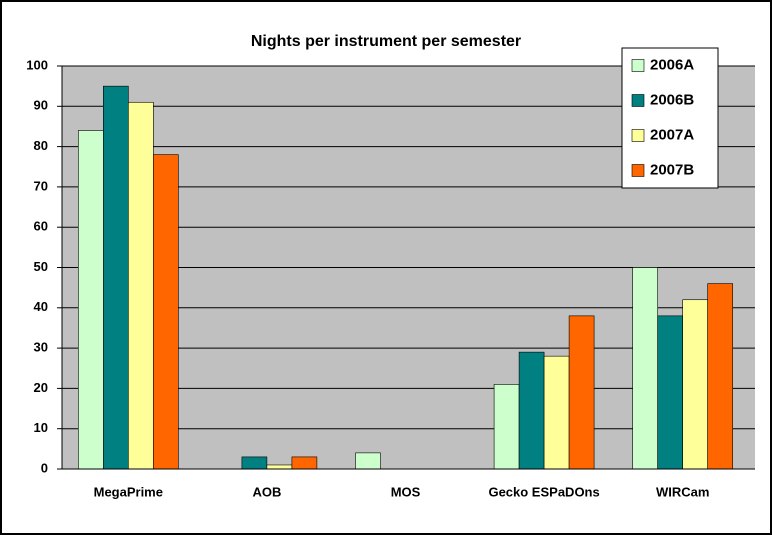 Image resolution: width=772 pixels, height=535 pixels. Describe the element at coordinates (41, 226) in the screenshot. I see `y-tick-label: 60` at that location.